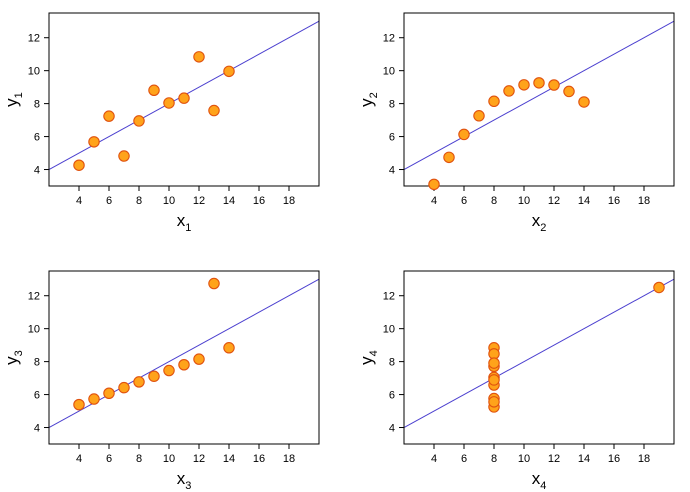  Describe the element at coordinates (524, 201) in the screenshot. I see `x-tick-label-2: 10` at that location.